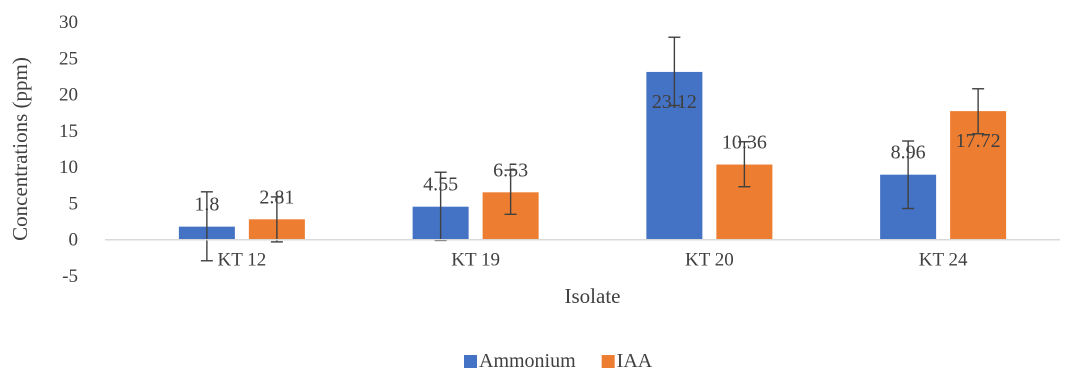 The image size is (1072, 374). Describe the element at coordinates (242, 260) in the screenshot. I see `x-category-label: KT 12` at that location.